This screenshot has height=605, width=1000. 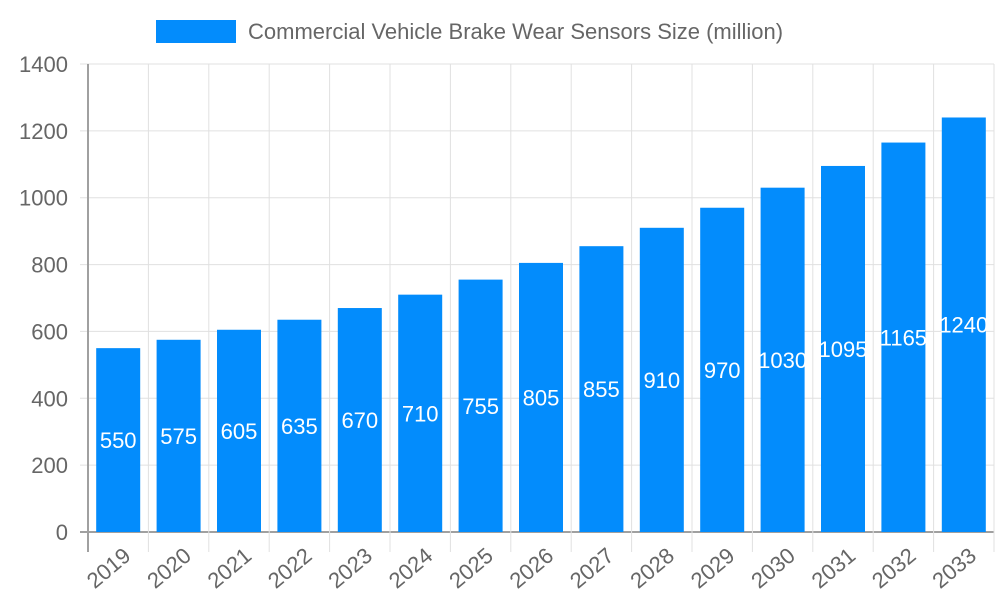 What do you see at coordinates (43, 131) in the screenshot?
I see `y-tick-label: 1200` at bounding box center [43, 131].